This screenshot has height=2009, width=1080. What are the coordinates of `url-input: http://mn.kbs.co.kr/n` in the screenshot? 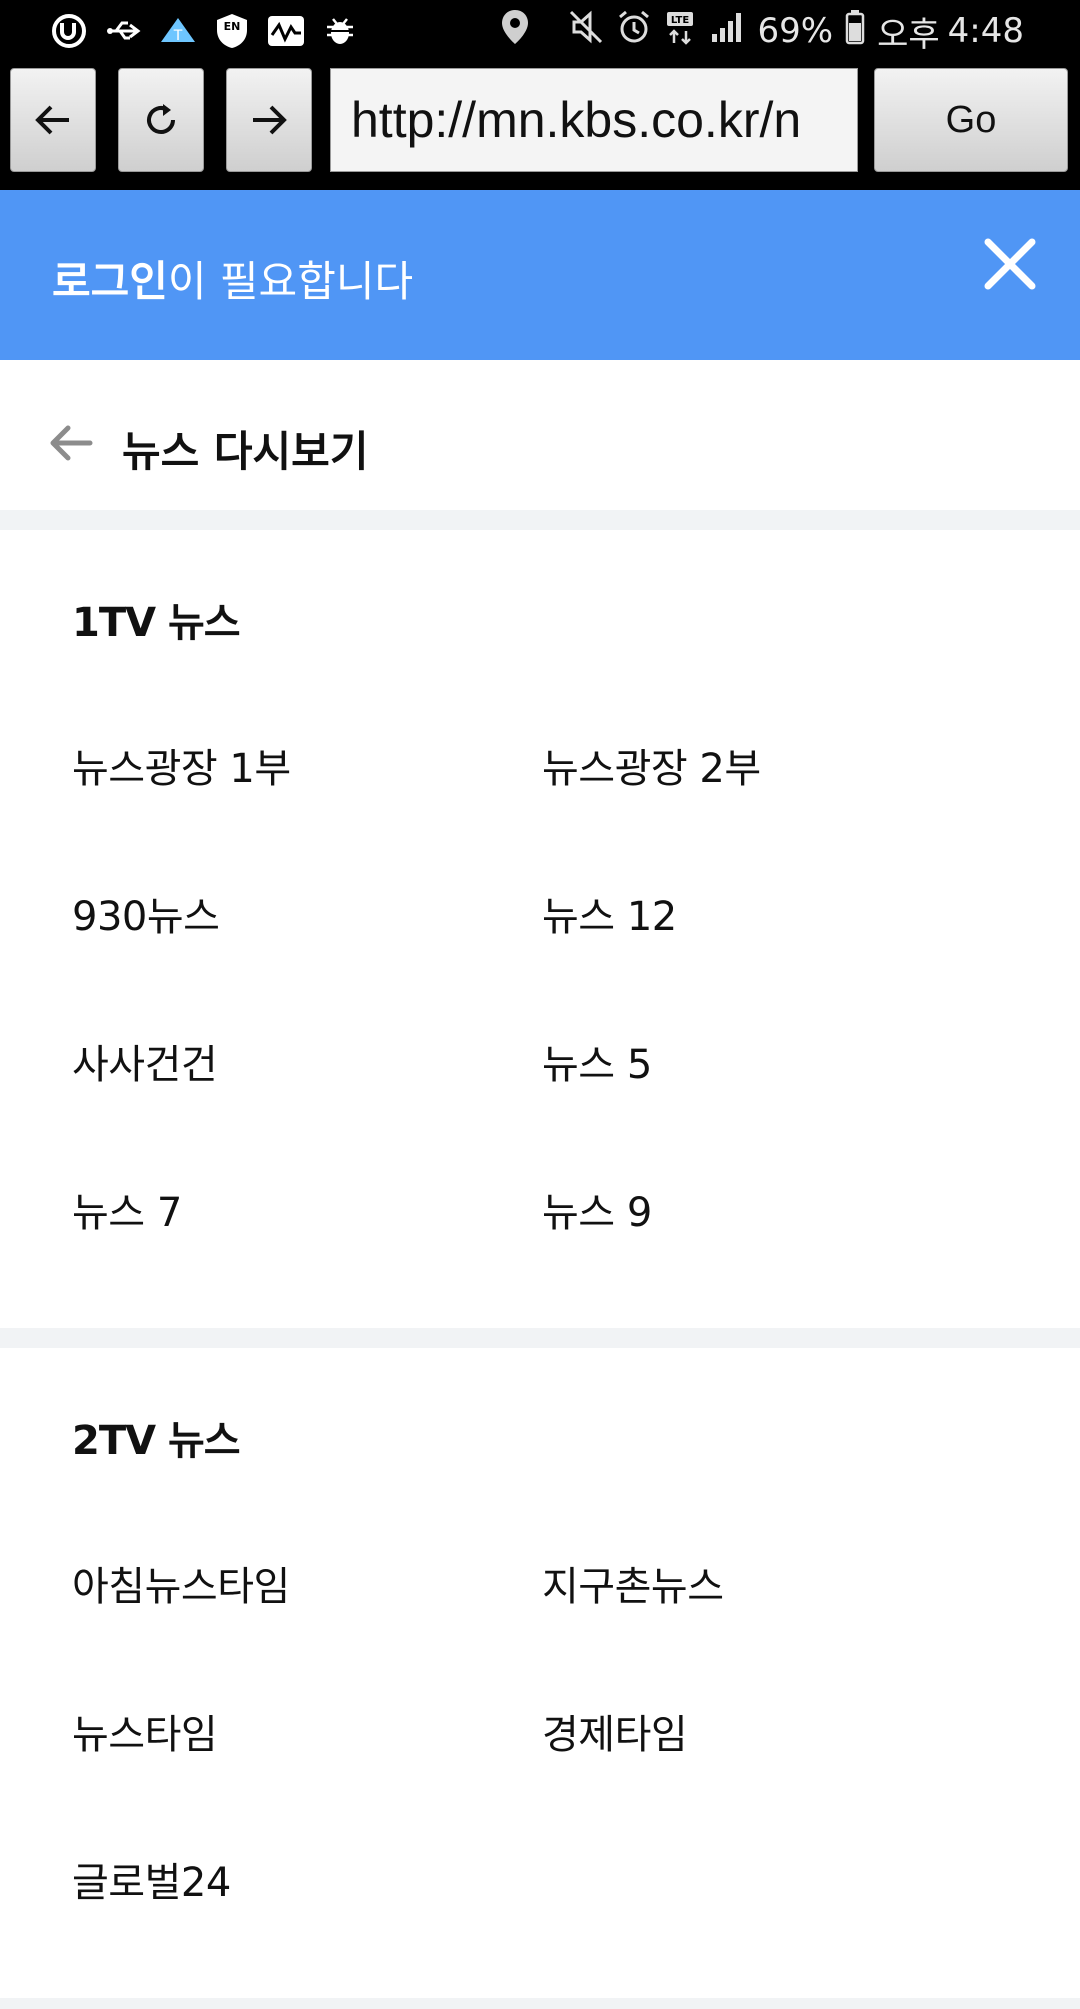 It's located at (594, 120).